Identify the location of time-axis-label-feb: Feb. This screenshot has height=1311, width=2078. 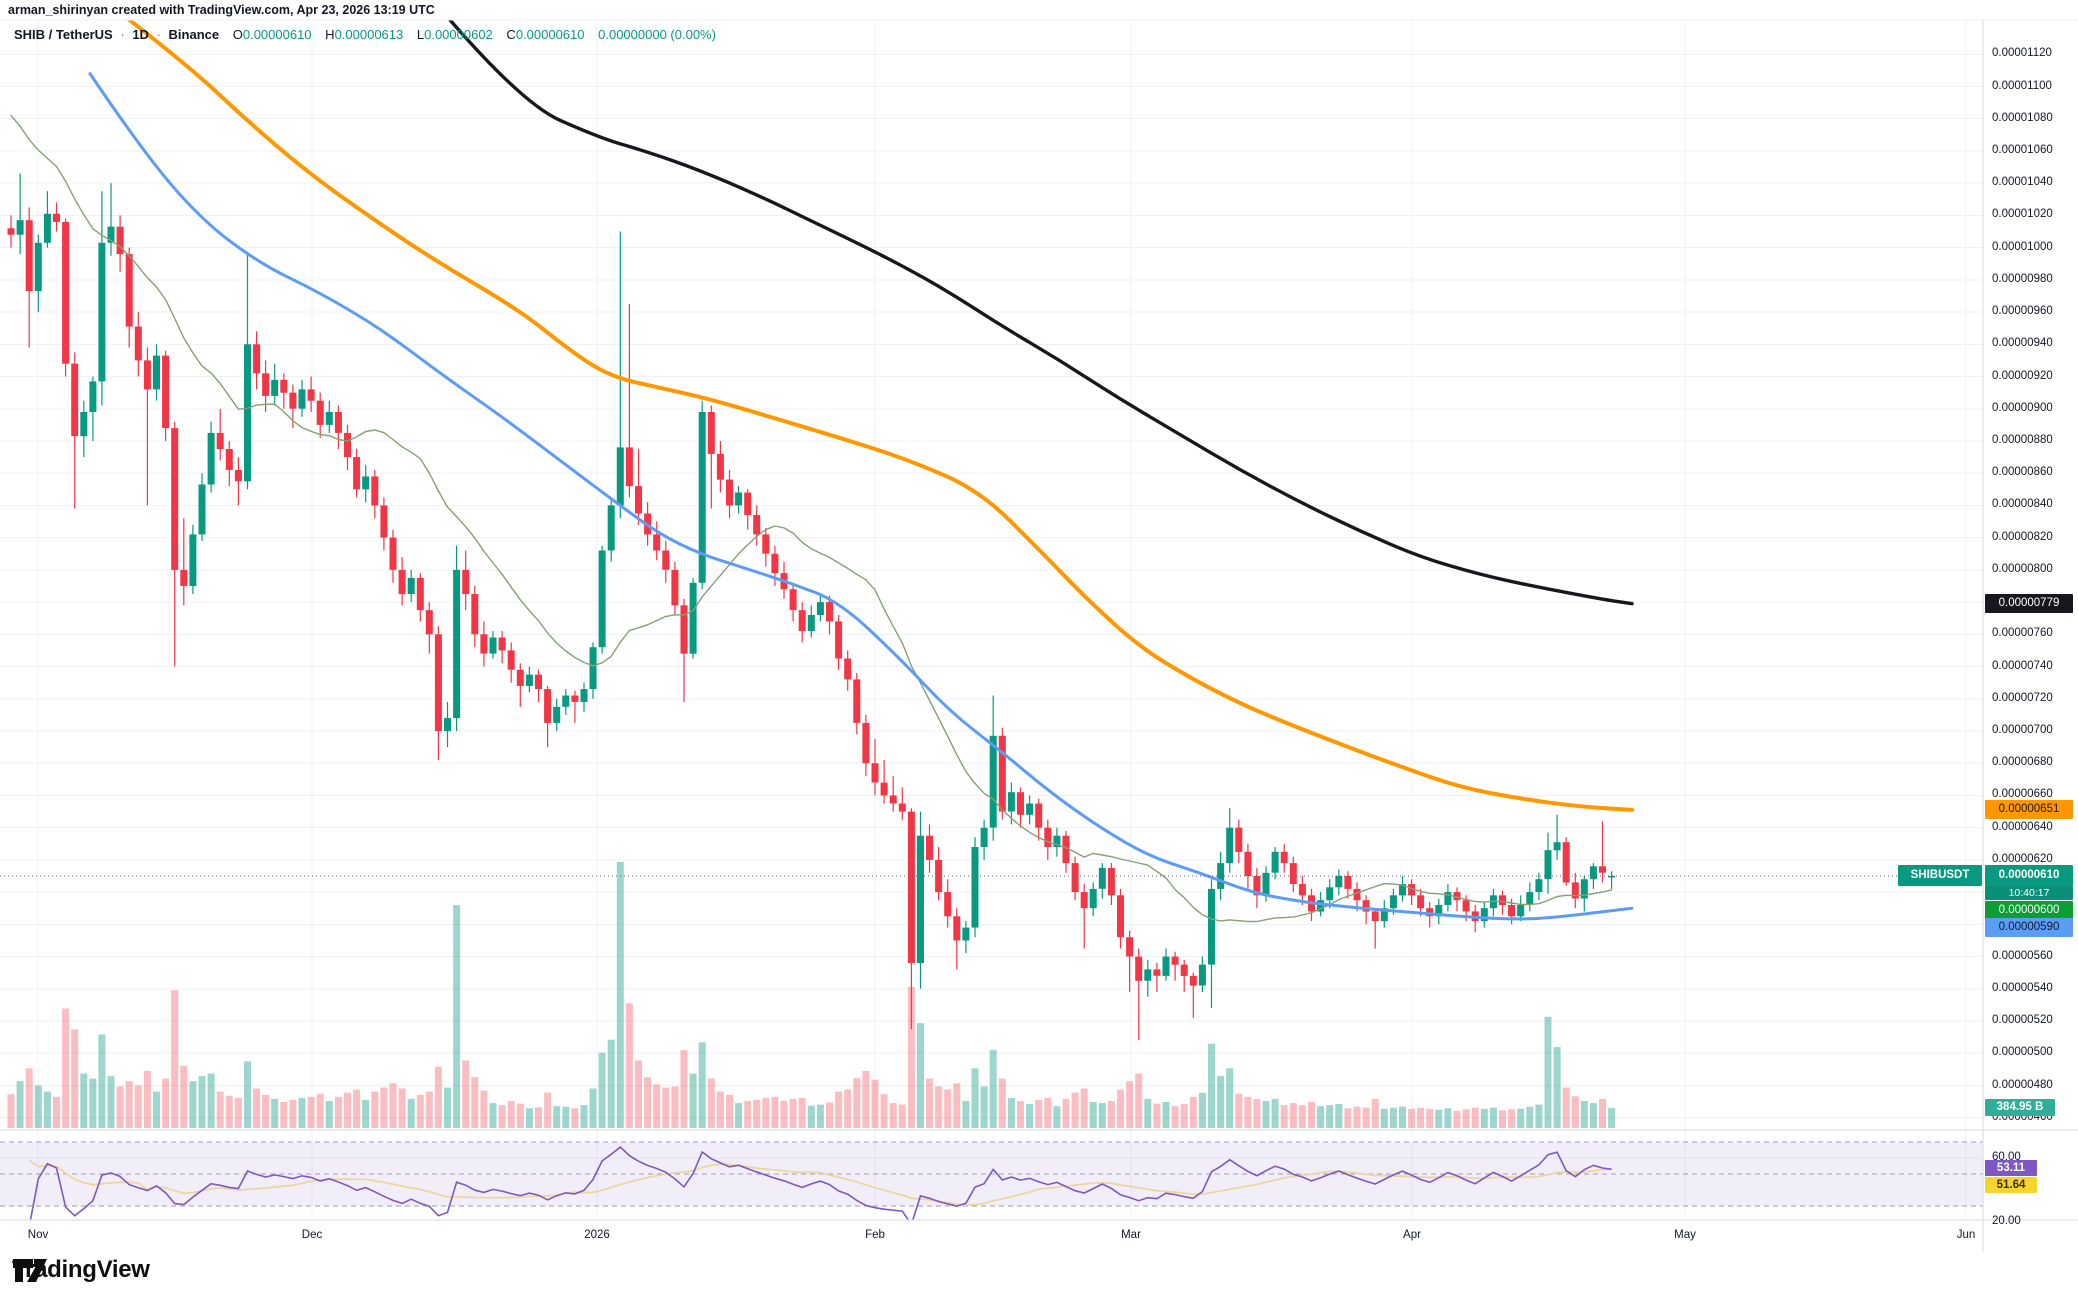
(875, 1235).